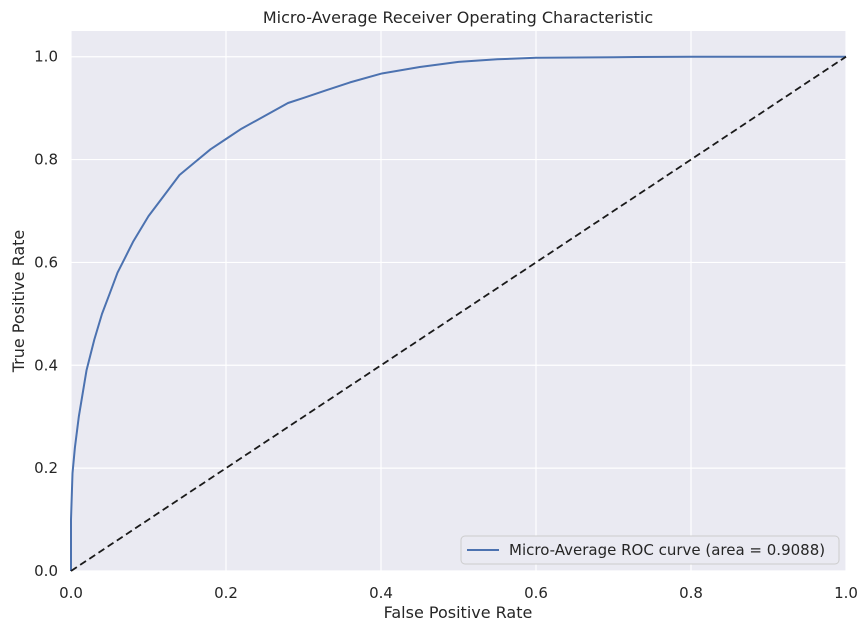 Image resolution: width=868 pixels, height=633 pixels. Describe the element at coordinates (46, 262) in the screenshot. I see `y-tick-label: 0.6` at that location.